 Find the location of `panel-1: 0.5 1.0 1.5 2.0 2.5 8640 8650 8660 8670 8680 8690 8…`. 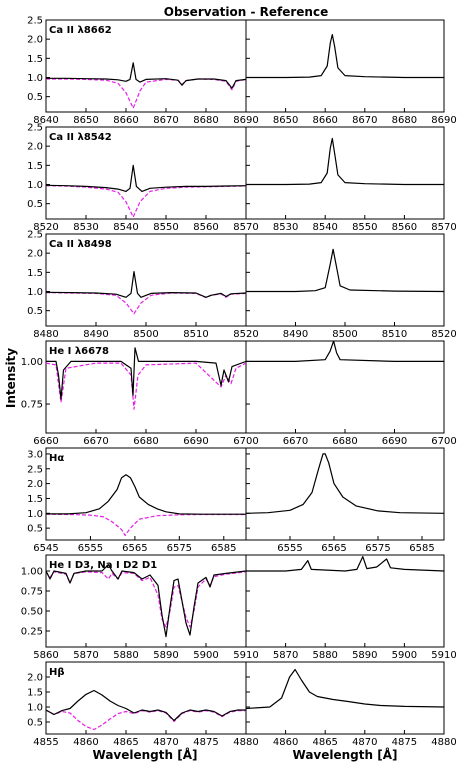

panel-1: 0.5 1.0 1.5 2.0 2.5 8640 8650 8660 8670 8680 8690 8… is located at coordinates (242, 71).